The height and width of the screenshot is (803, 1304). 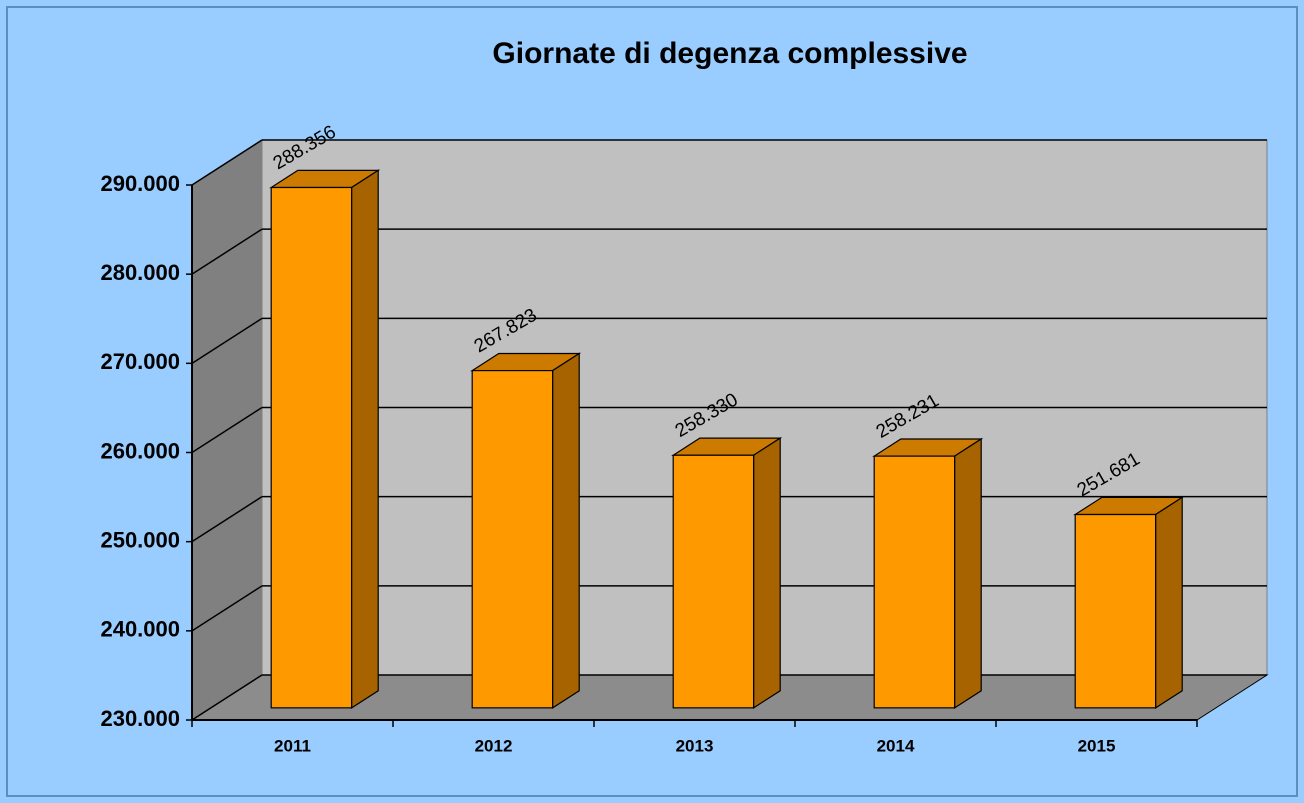 What do you see at coordinates (896, 745) in the screenshot?
I see `x-tick-label: 2014` at bounding box center [896, 745].